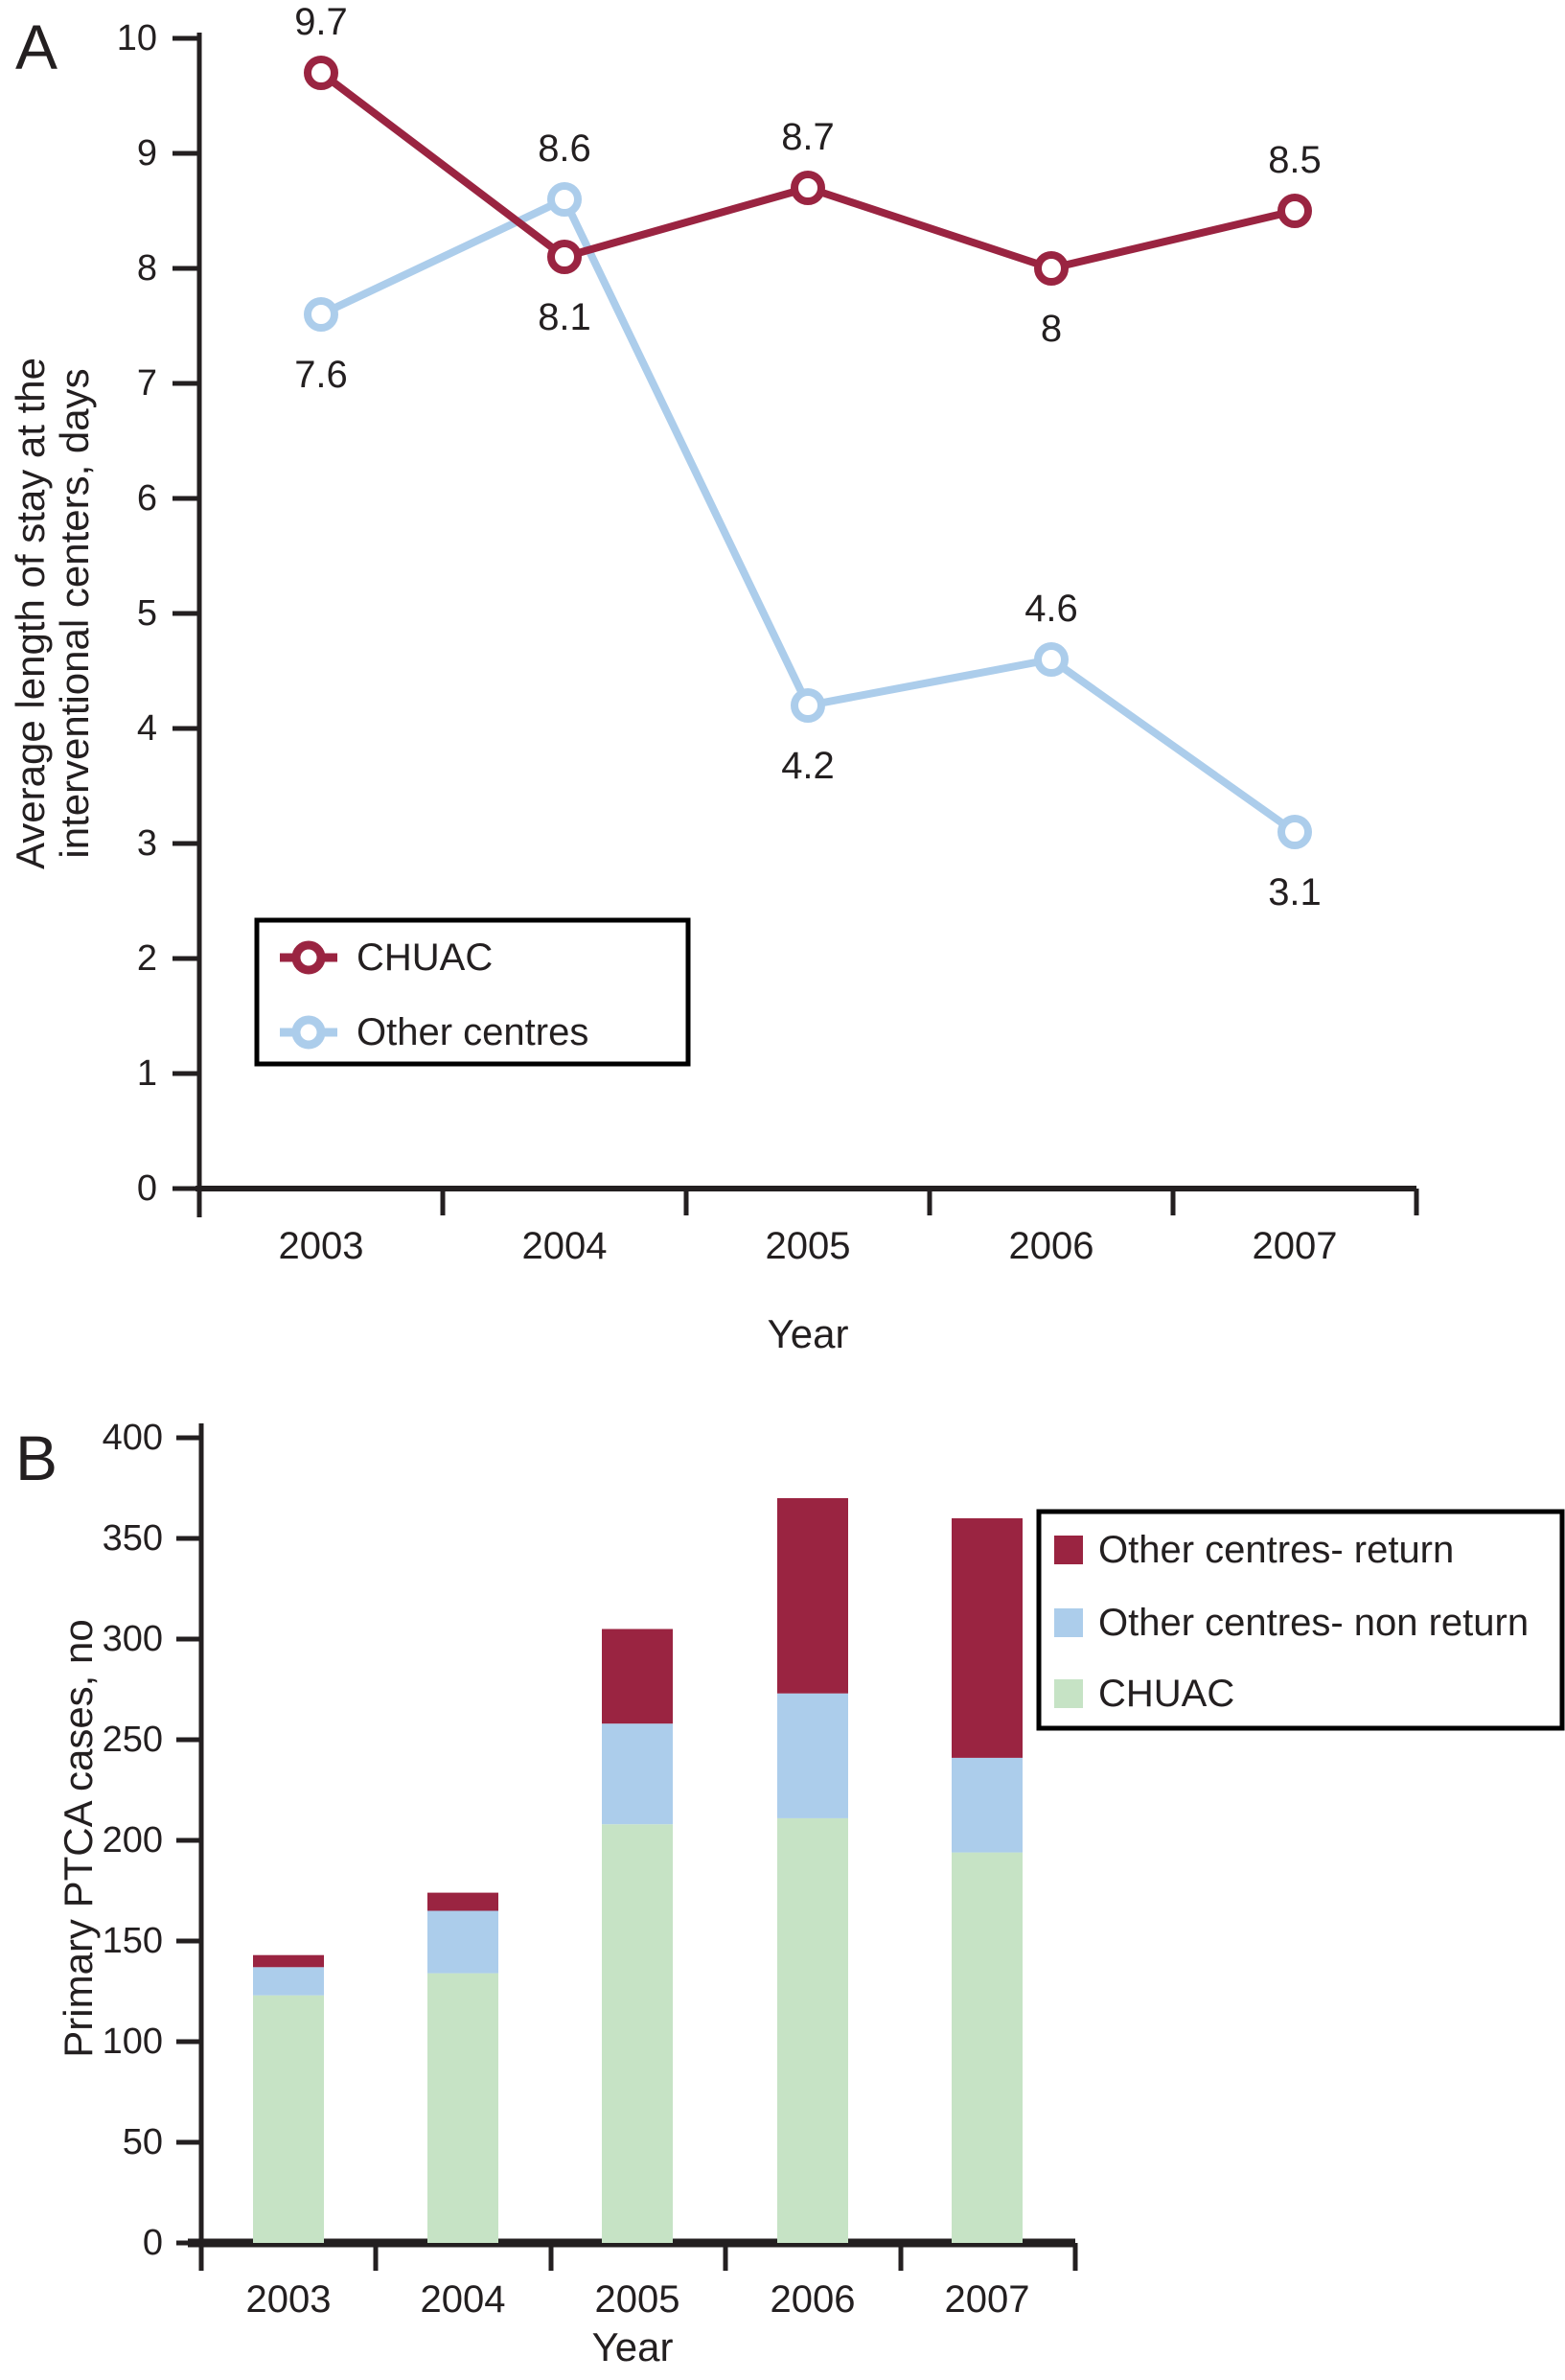  What do you see at coordinates (808, 766) in the screenshot?
I see `other-centres-value-label: 4.2` at bounding box center [808, 766].